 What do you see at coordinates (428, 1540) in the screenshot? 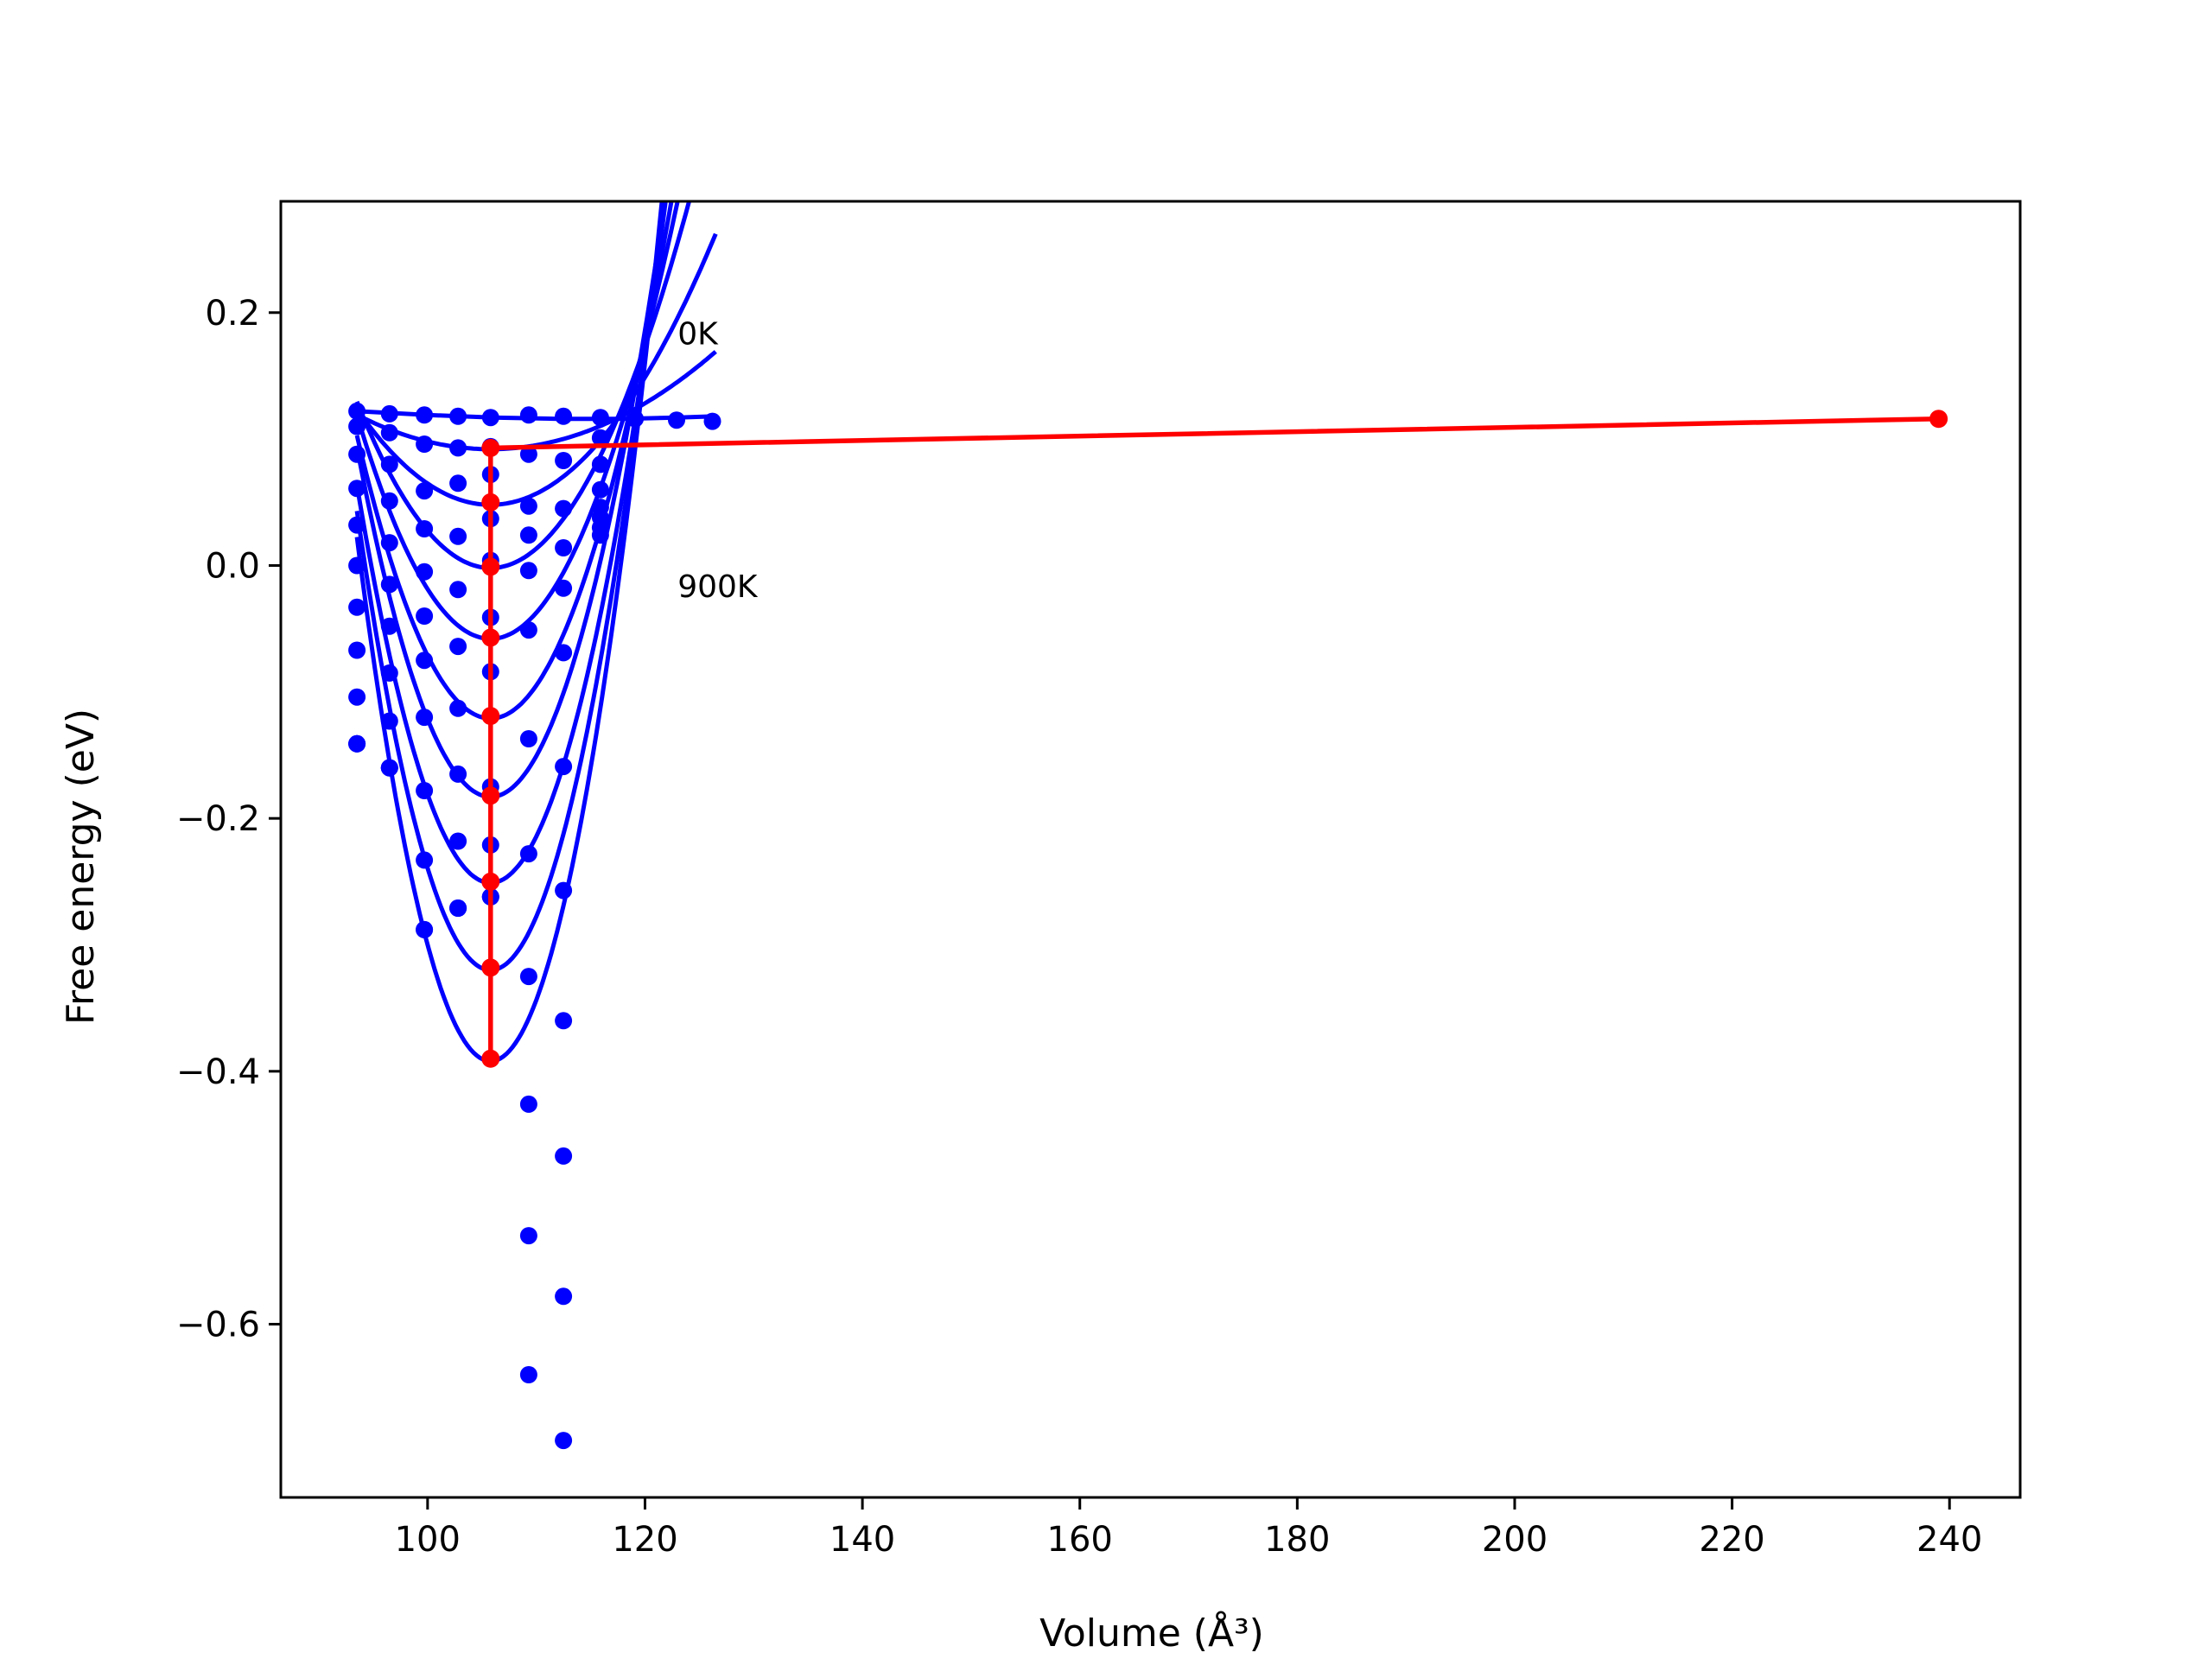
I see `x-tick-label: 100` at bounding box center [428, 1540].